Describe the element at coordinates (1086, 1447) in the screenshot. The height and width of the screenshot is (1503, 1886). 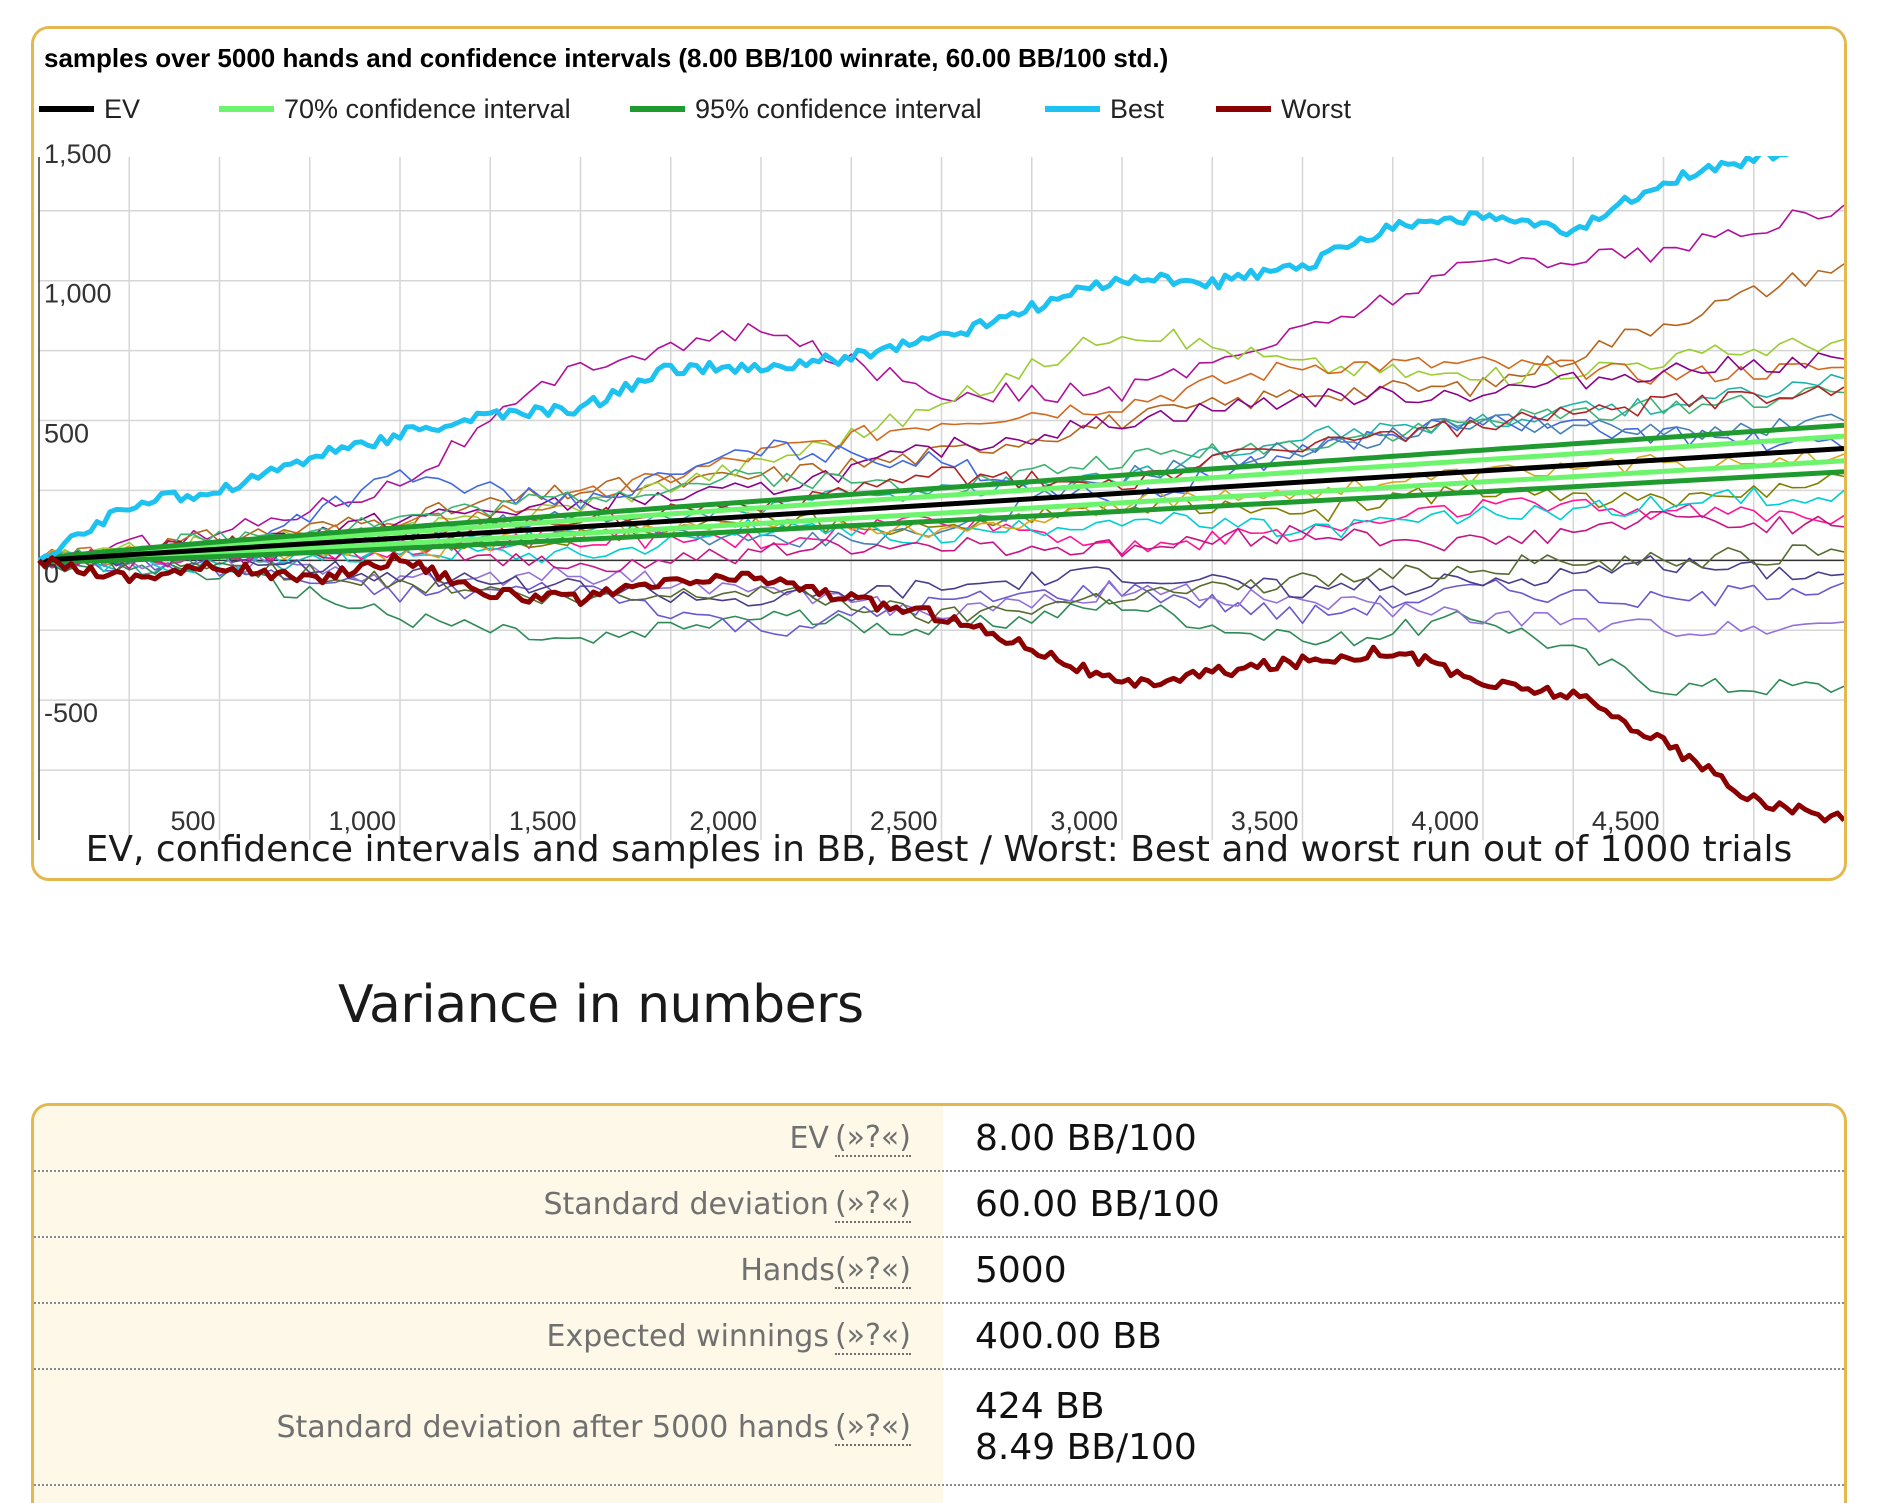
I see `stat-value: 8.49 BB/100` at that location.